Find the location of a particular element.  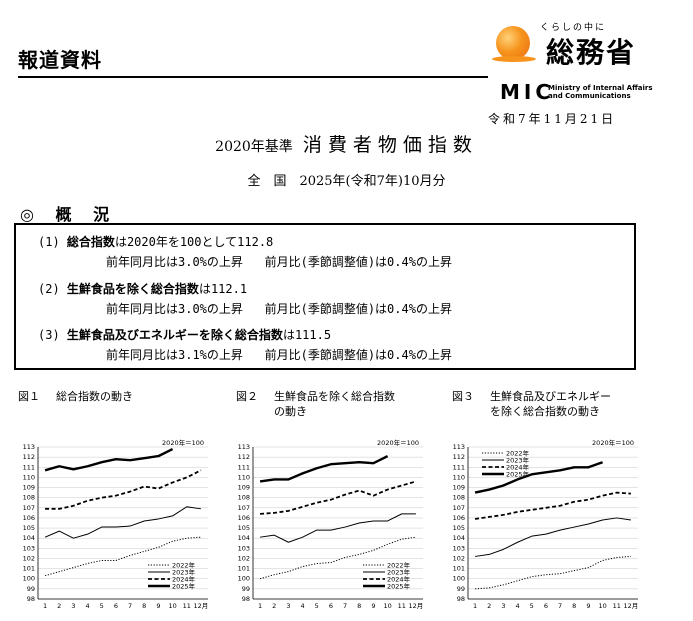

summary-item-number: (3) is located at coordinates (49, 335).